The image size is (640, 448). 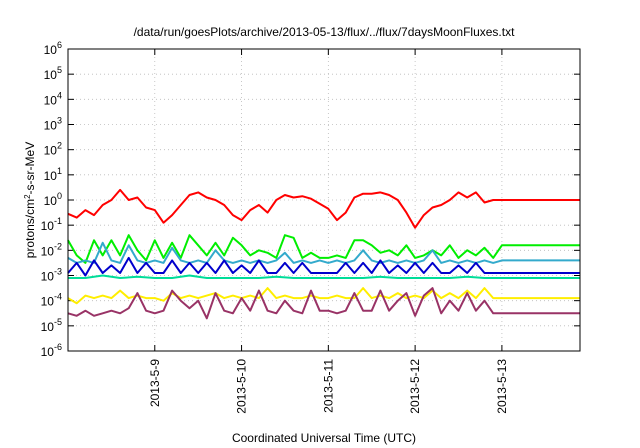 What do you see at coordinates (324, 438) in the screenshot?
I see `x-axis-label: Coordinated Universal Time (UTC)` at bounding box center [324, 438].